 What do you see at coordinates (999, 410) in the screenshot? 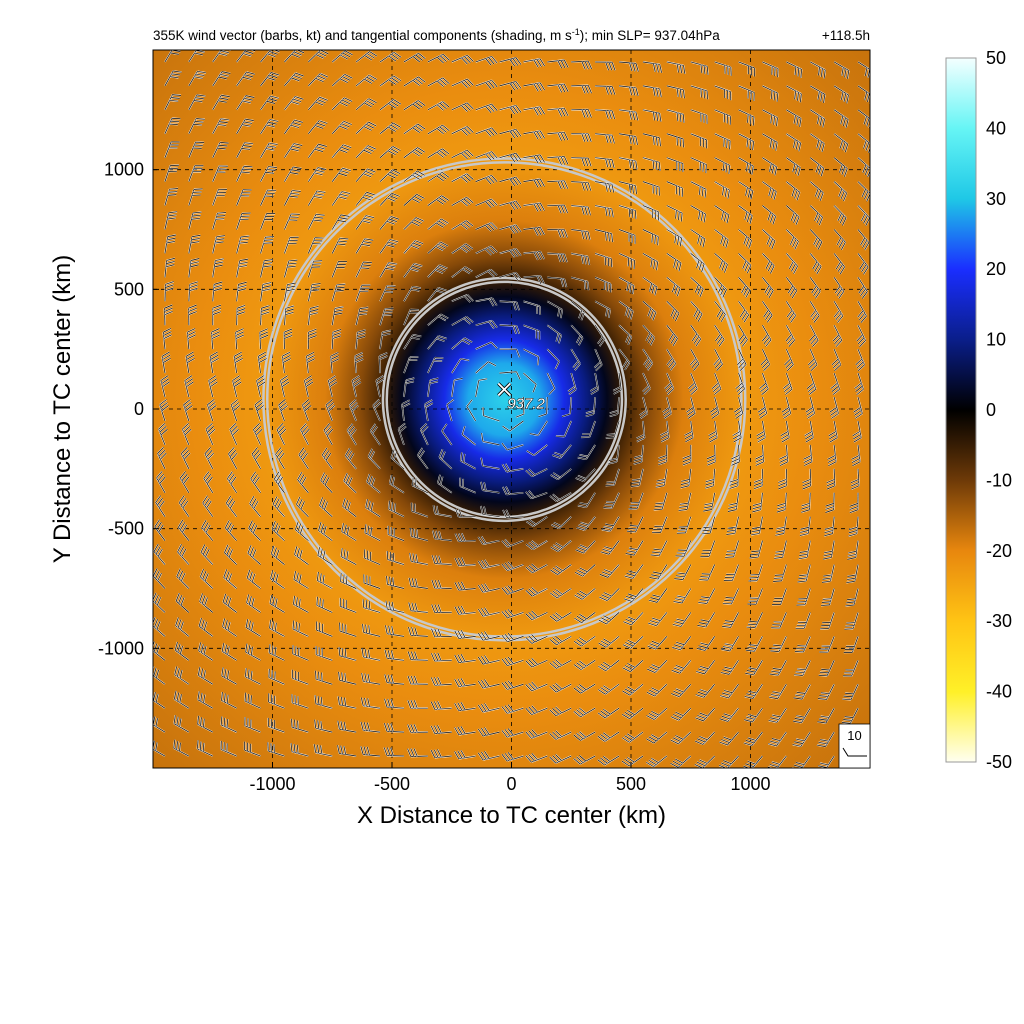
I see `colorbar-tick-labels: 50 40 30 20 10 0 -10 -20 -30 -40 -50` at bounding box center [999, 410].